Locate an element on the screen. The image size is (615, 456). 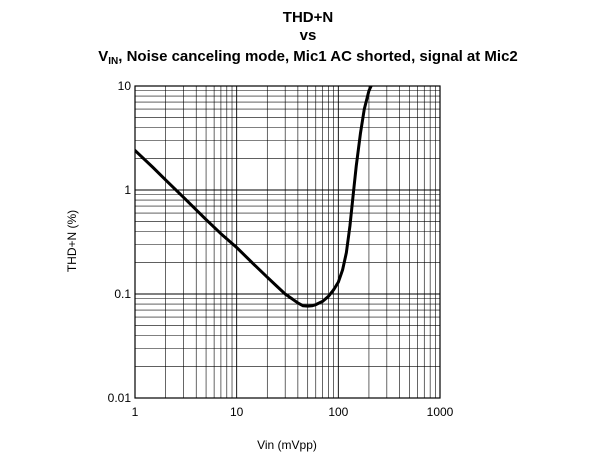
subtitle-sub: IN is located at coordinates (113, 61).